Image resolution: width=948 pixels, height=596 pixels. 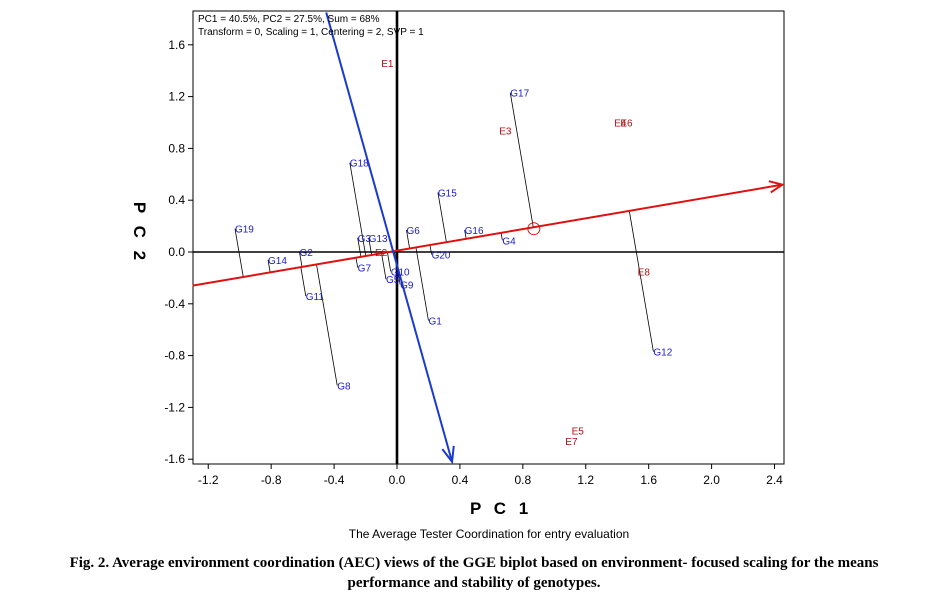 I want to click on y-tick-label: 1.2, so click(x=176, y=97).